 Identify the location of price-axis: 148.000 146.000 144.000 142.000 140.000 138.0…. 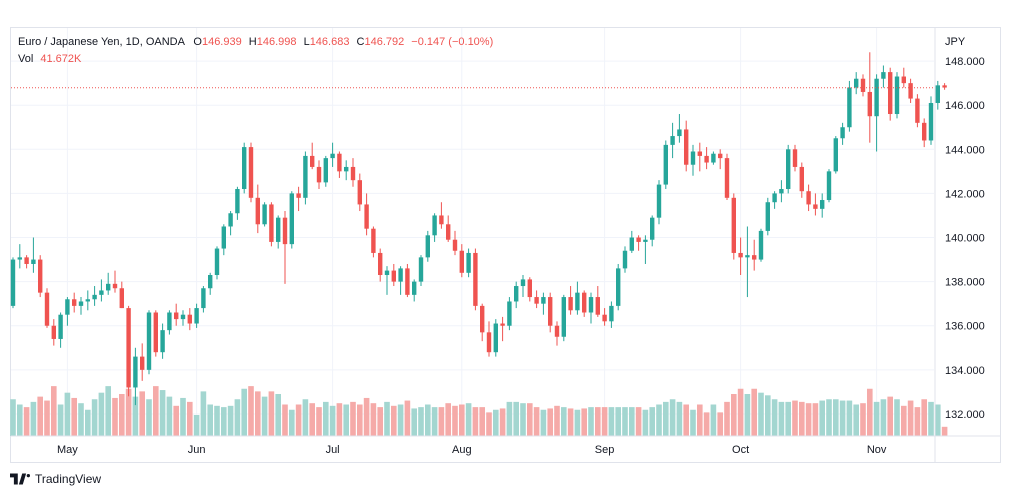
(965, 238).